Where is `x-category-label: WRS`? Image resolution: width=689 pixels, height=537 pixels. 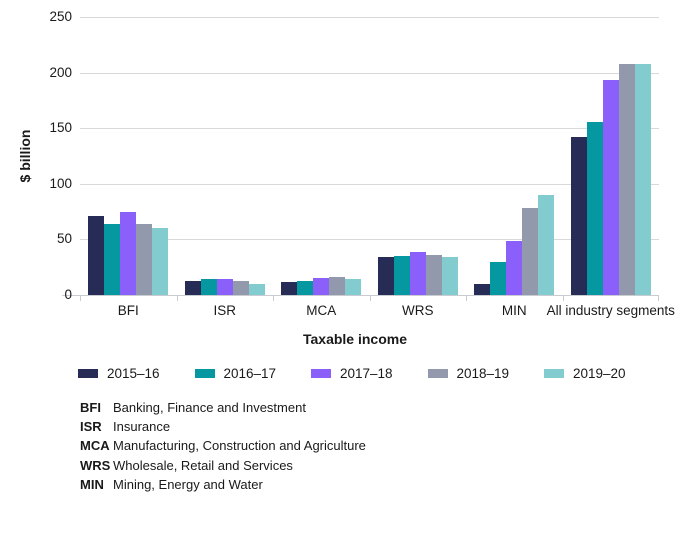 x-category-label: WRS is located at coordinates (418, 310).